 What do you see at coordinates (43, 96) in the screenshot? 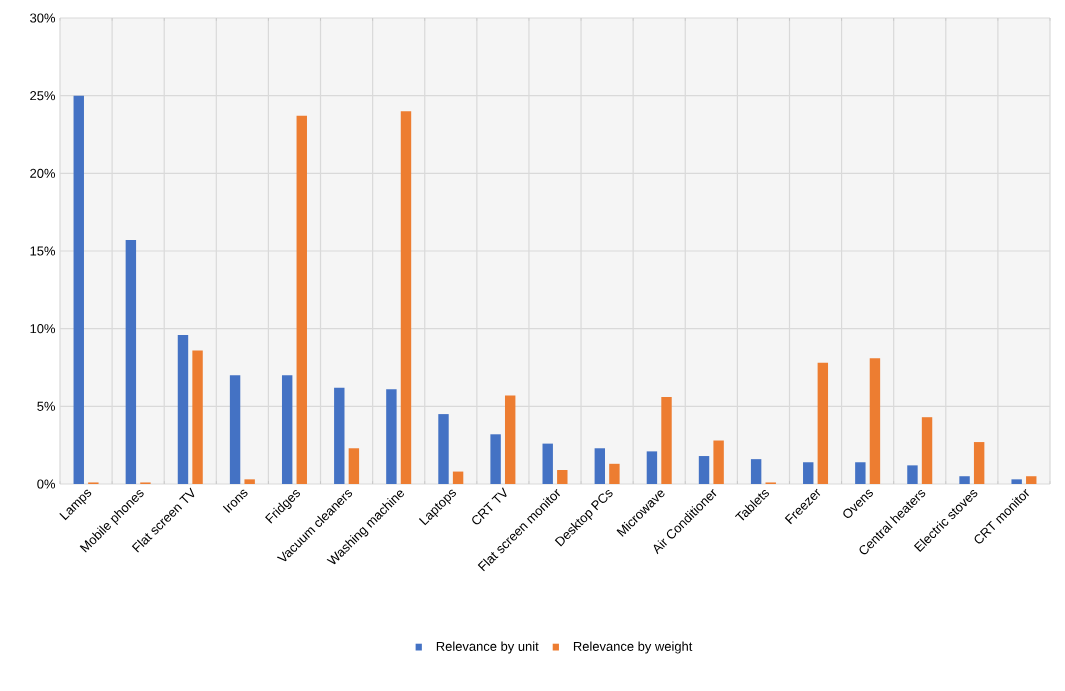
I see `y-tick-label: 25%` at bounding box center [43, 96].